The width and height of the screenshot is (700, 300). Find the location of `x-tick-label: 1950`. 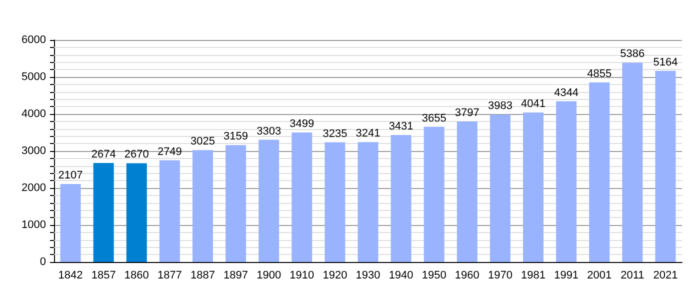

x-tick-label: 1950 is located at coordinates (434, 276).